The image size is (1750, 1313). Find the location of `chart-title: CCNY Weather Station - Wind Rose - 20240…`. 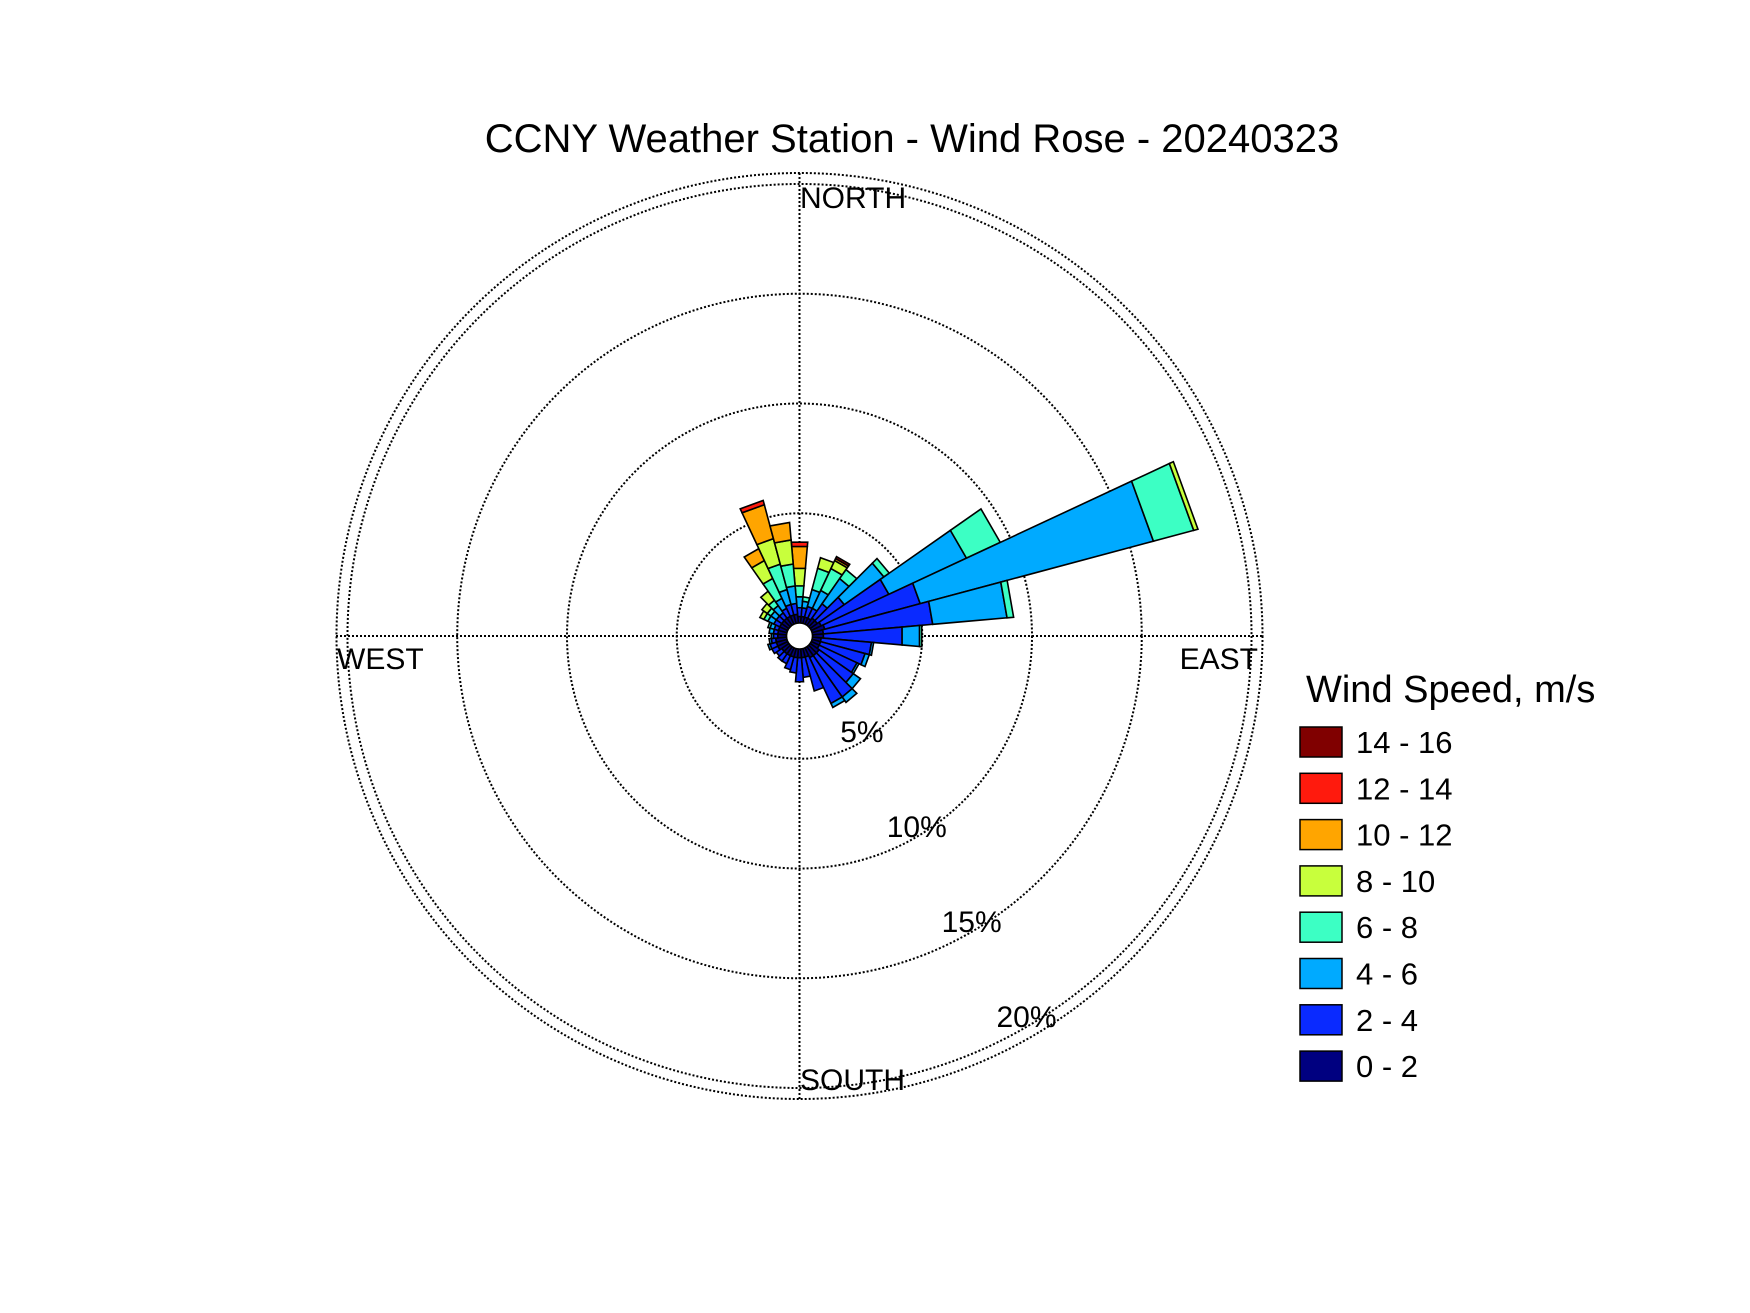

chart-title: CCNY Weather Station - Wind Rose - 20240… is located at coordinates (912, 139).